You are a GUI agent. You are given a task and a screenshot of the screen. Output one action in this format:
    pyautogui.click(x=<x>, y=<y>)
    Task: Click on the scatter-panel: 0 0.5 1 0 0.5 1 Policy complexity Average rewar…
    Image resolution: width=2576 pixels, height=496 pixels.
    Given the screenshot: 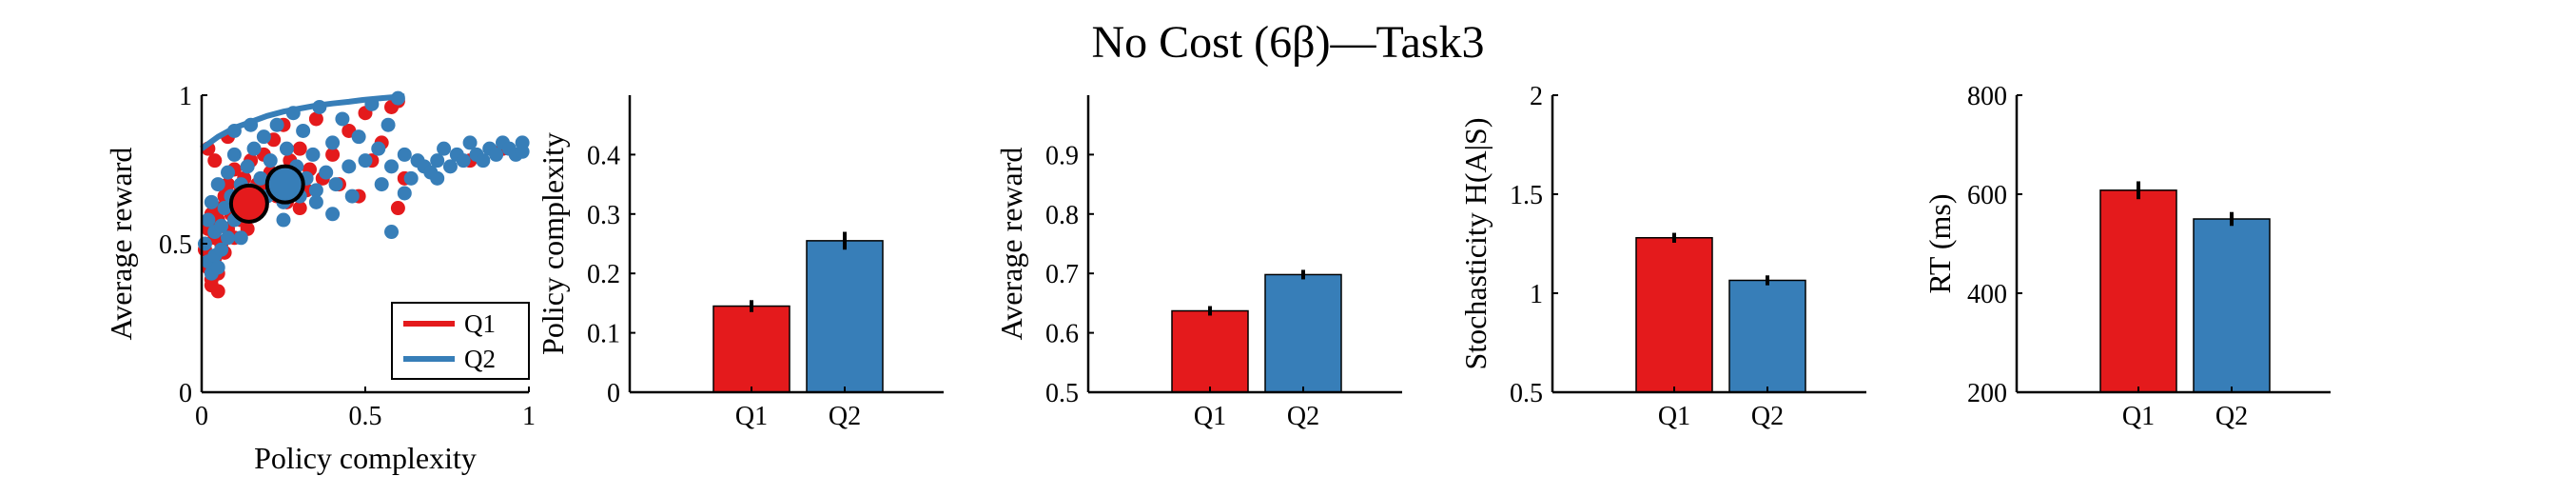 What is the action you would take?
    pyautogui.click(x=320, y=278)
    